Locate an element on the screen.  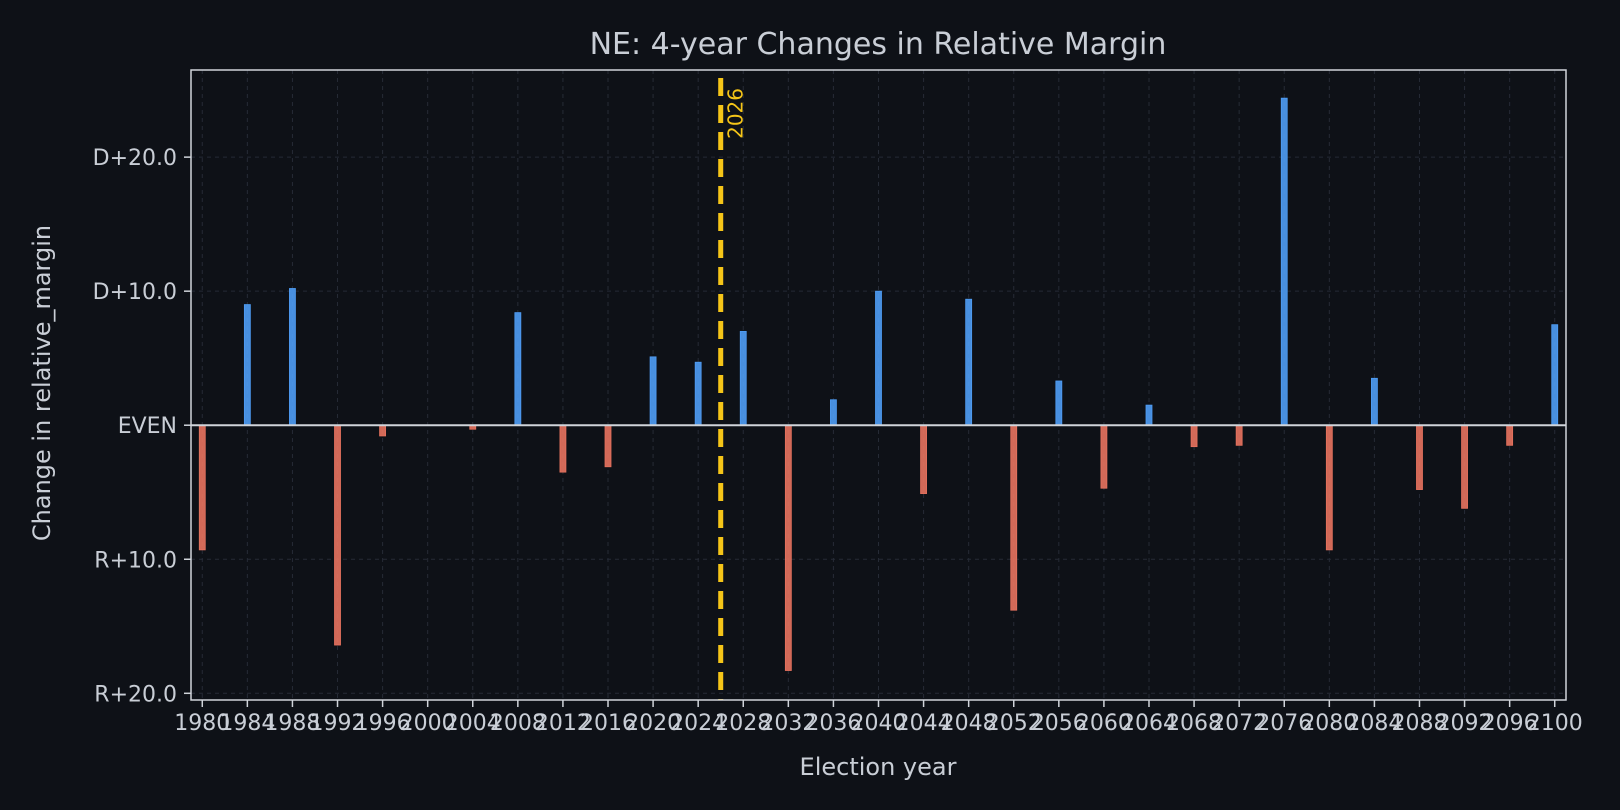
x-tick-label: 2052 is located at coordinates (1014, 723).